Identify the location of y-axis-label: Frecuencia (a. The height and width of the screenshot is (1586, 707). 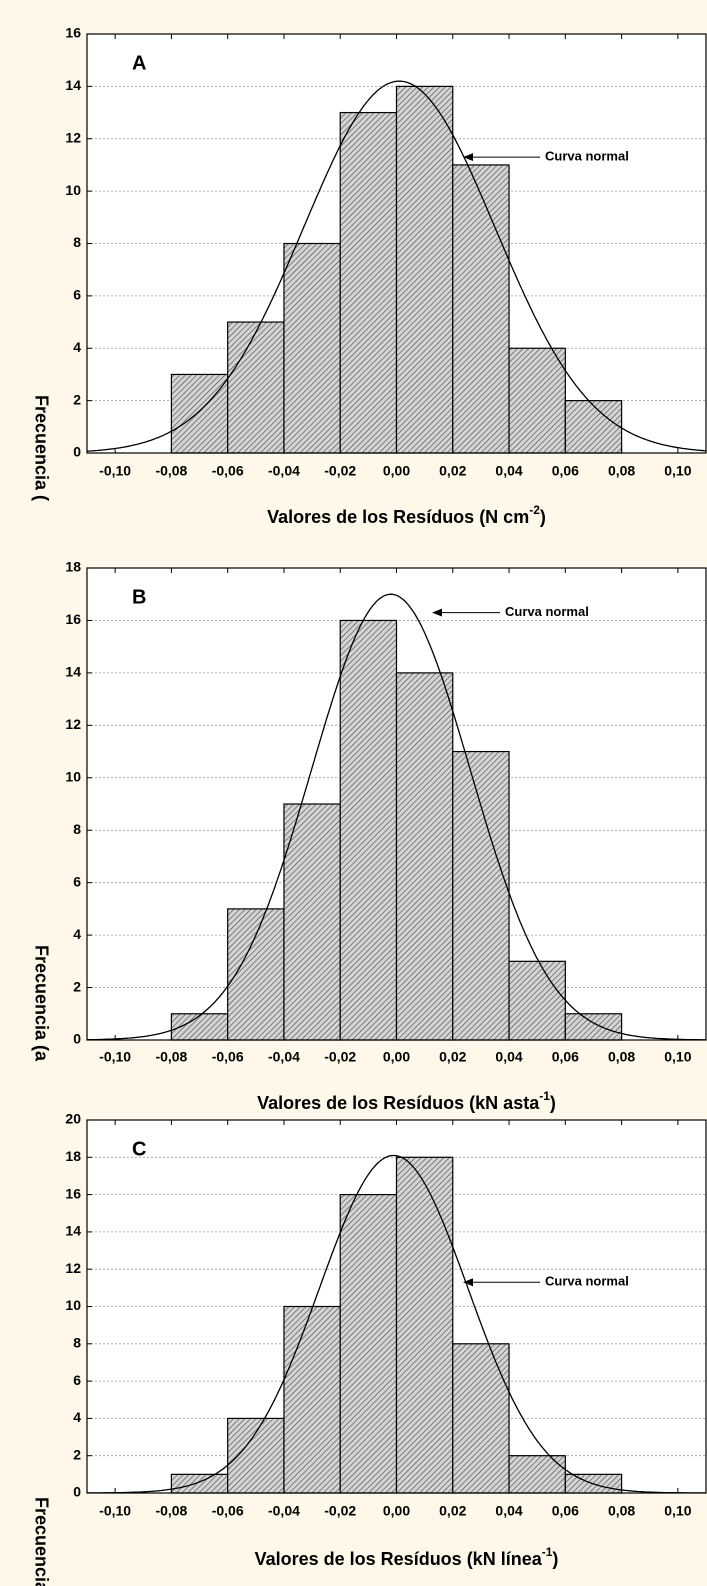
(41, 1003).